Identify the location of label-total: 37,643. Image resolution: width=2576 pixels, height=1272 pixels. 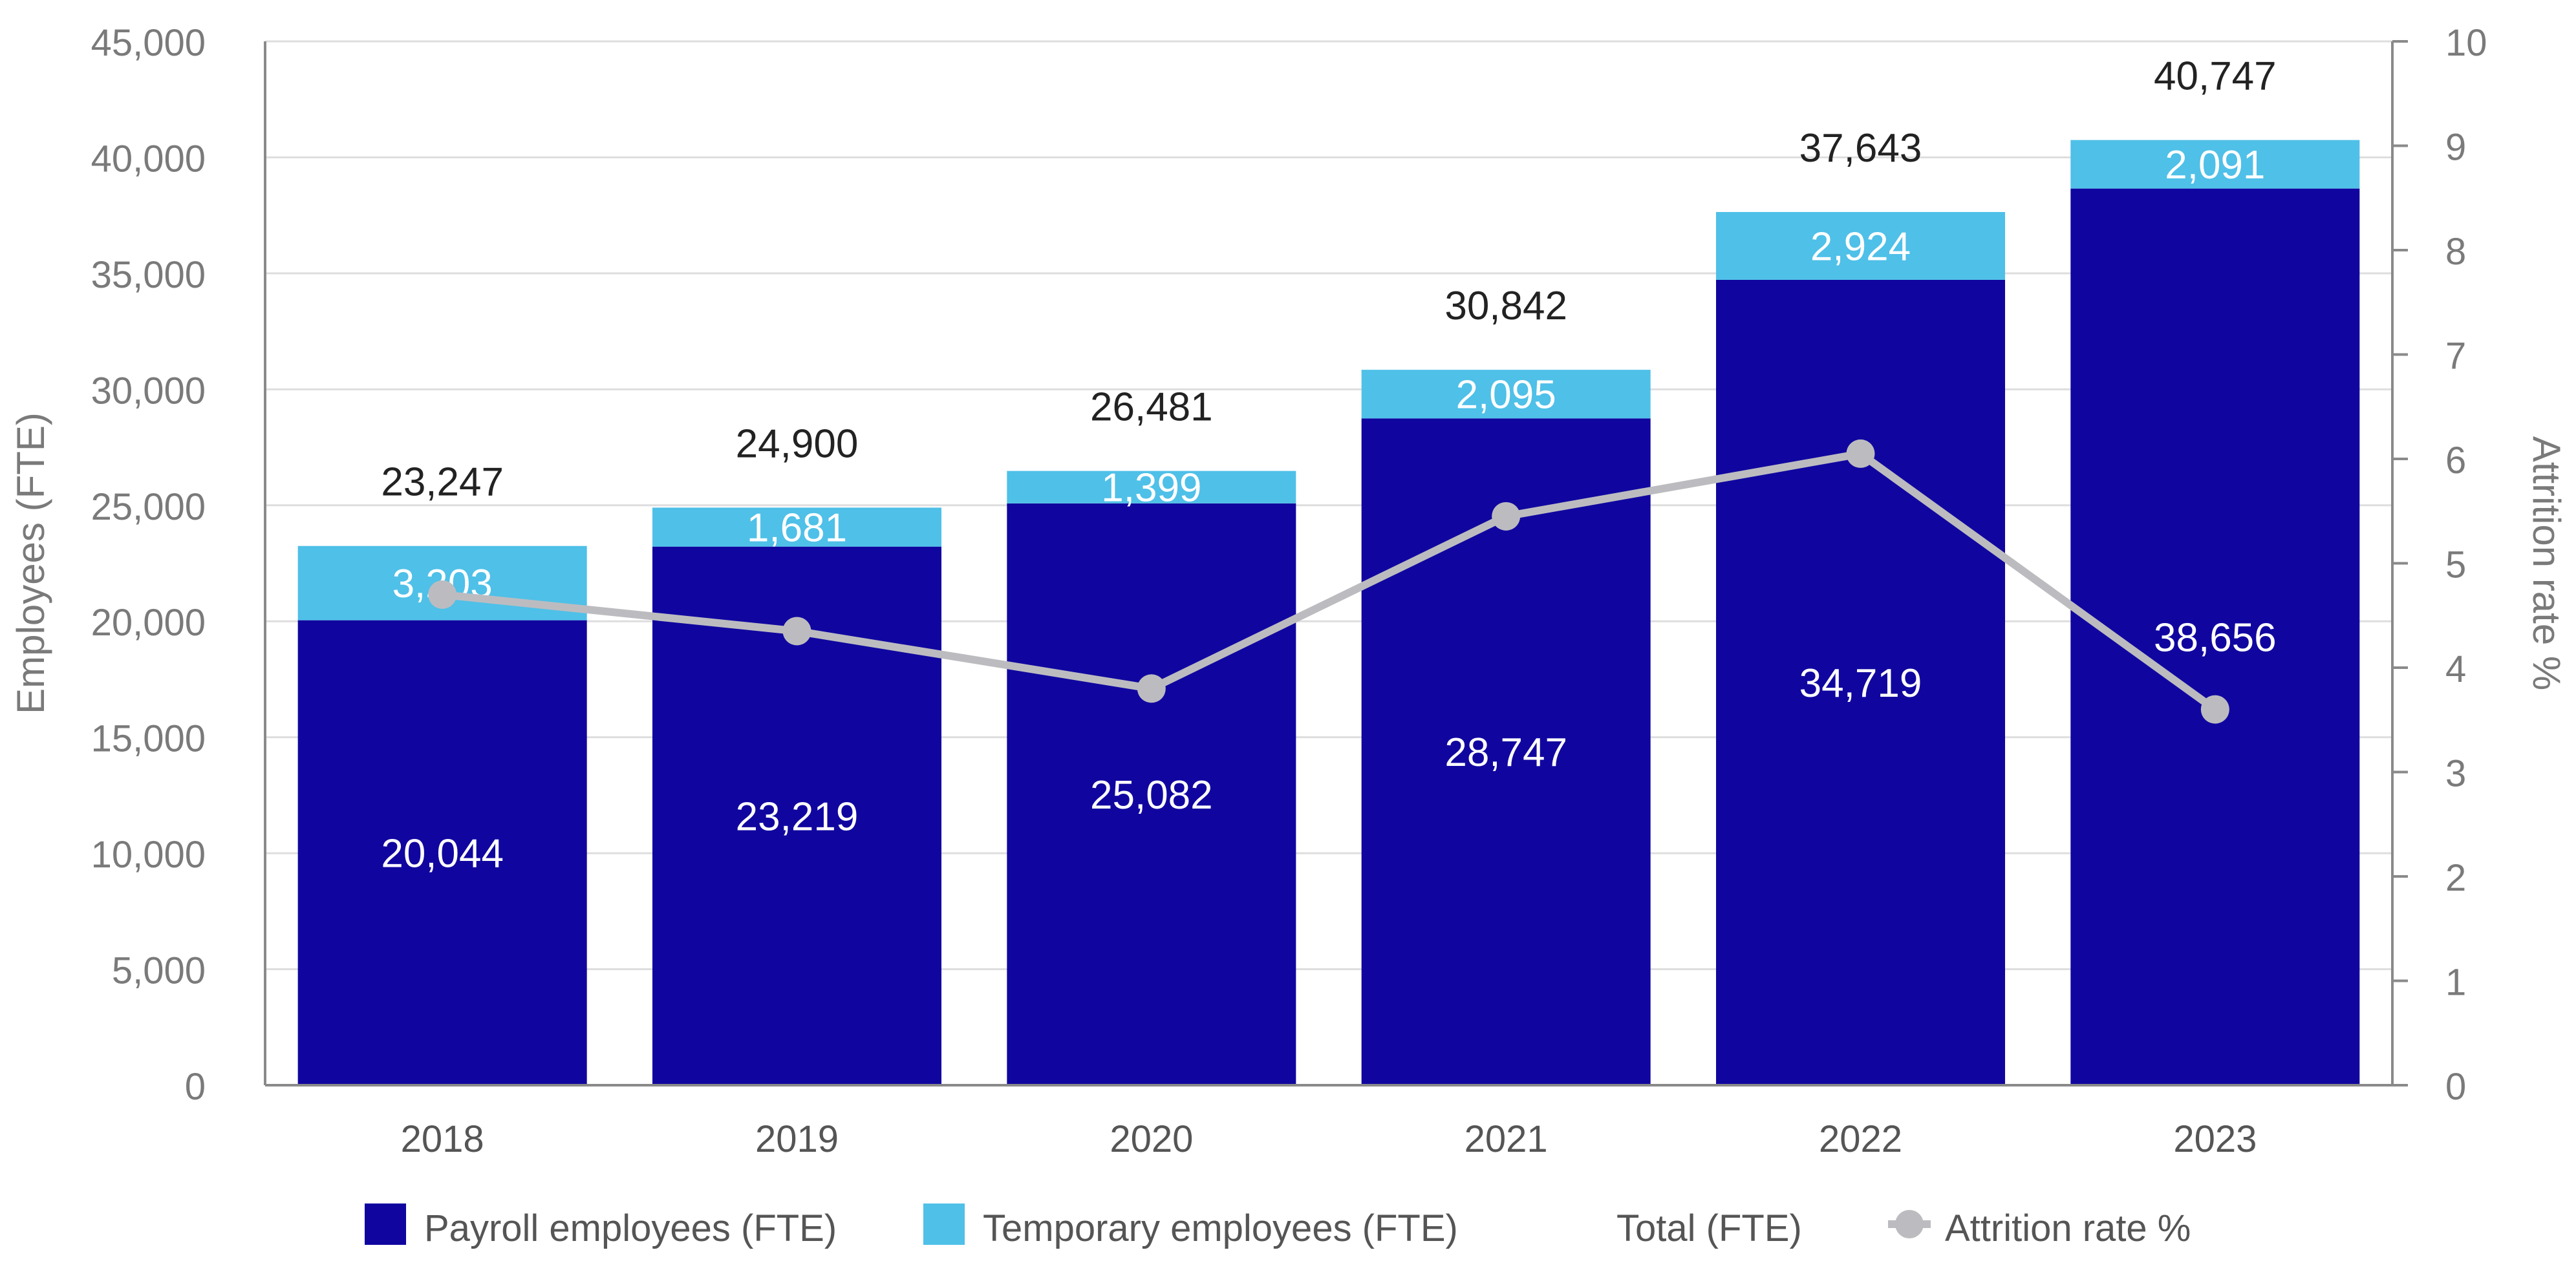
(1860, 148).